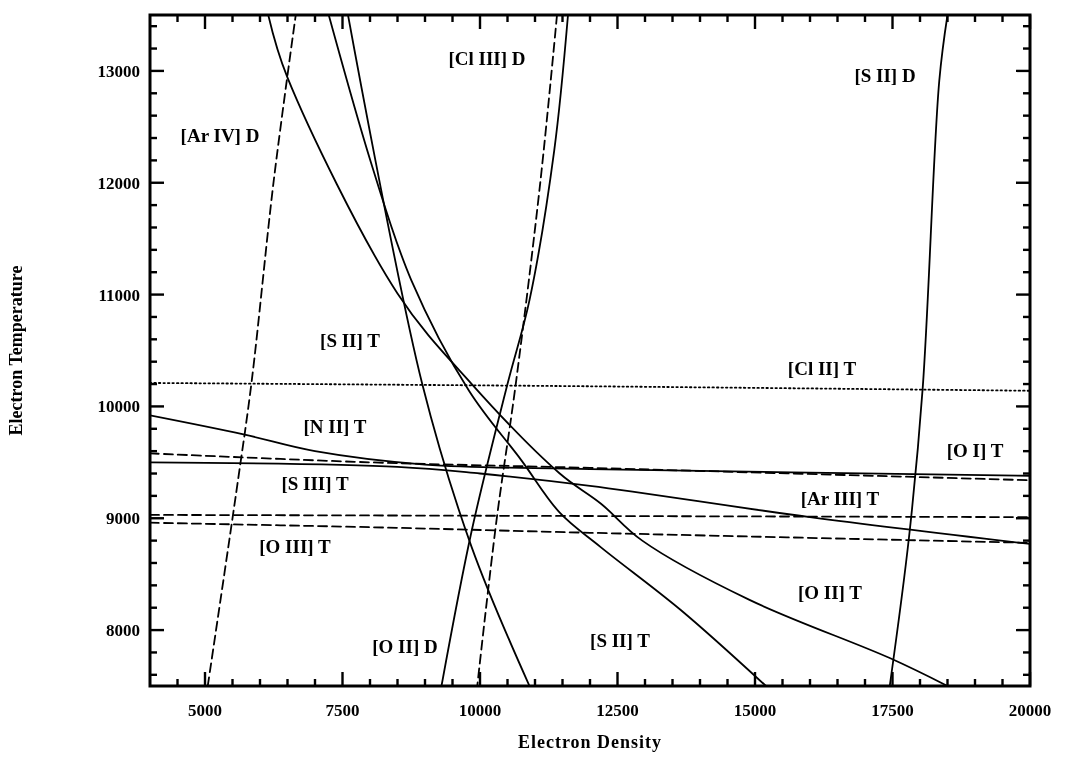  Describe the element at coordinates (119, 295) in the screenshot. I see `y-tick-label: 11000` at that location.